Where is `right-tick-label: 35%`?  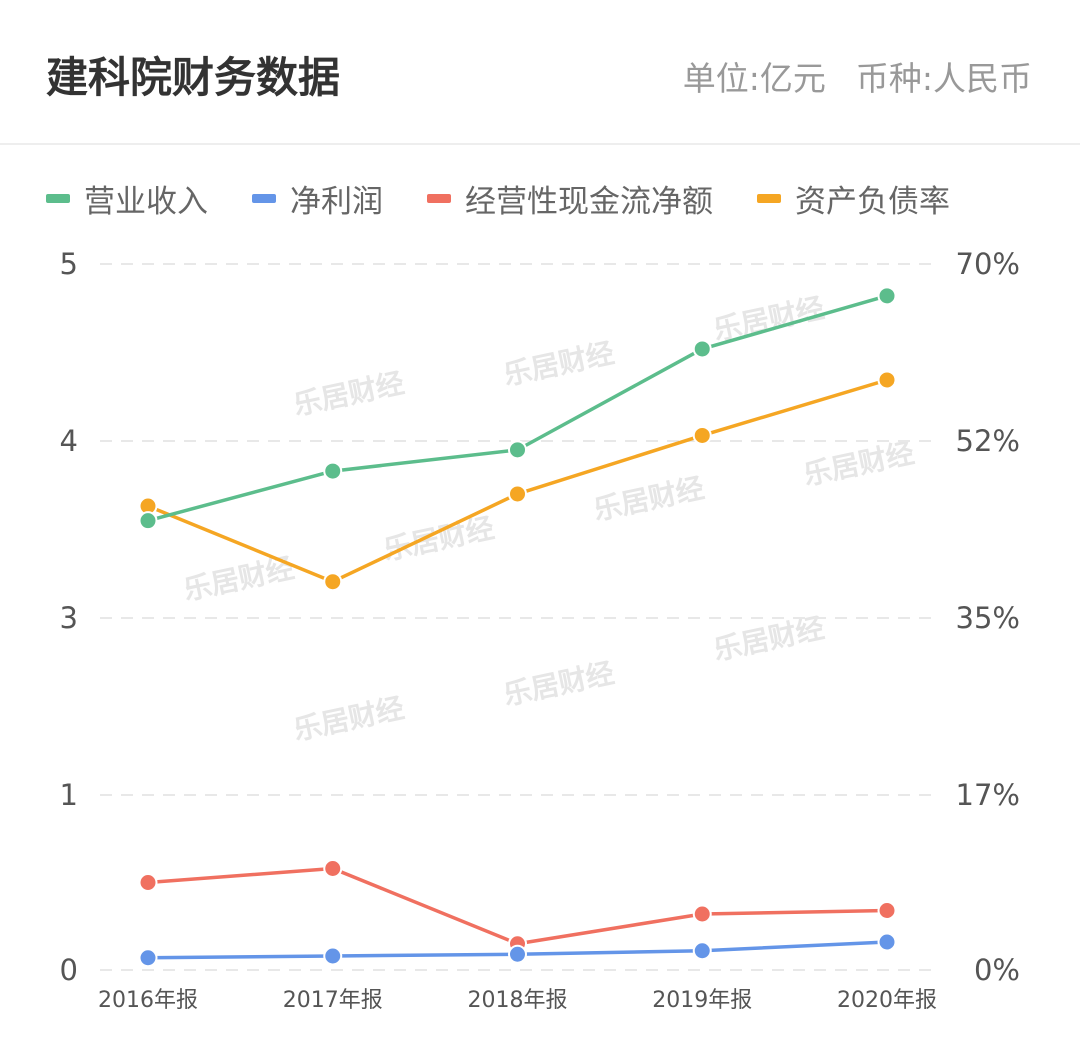
right-tick-label: 35% is located at coordinates (988, 618).